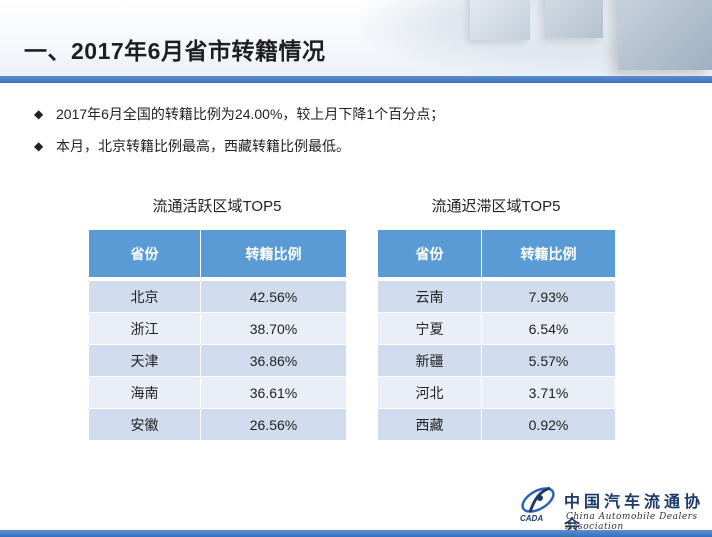  What do you see at coordinates (273, 360) in the screenshot?
I see `ratio-cell: 36.86%` at bounding box center [273, 360].